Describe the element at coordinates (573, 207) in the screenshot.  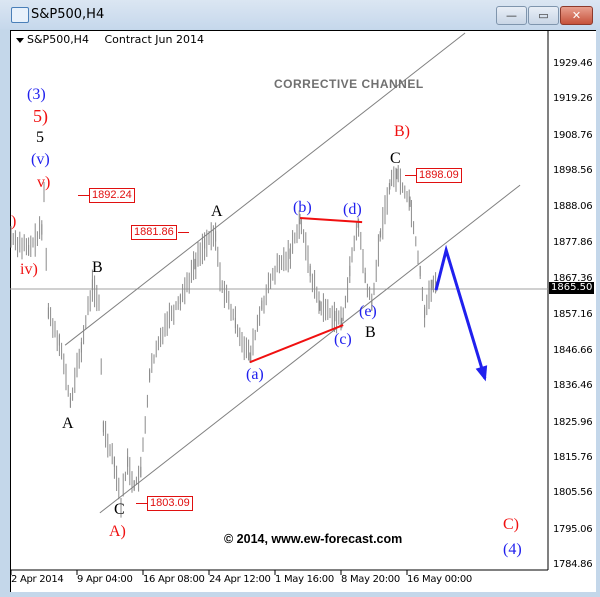
I see `price-tick-label: 1888.06` at that location.